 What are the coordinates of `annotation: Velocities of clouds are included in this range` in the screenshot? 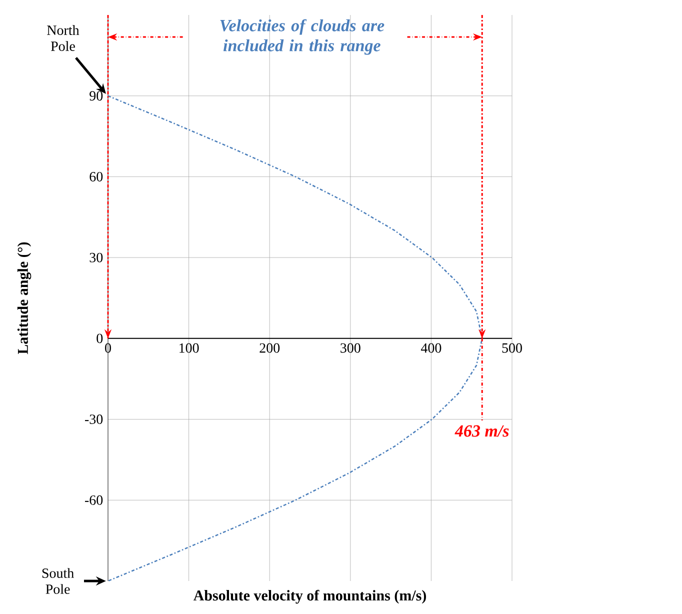 It's located at (302, 37).